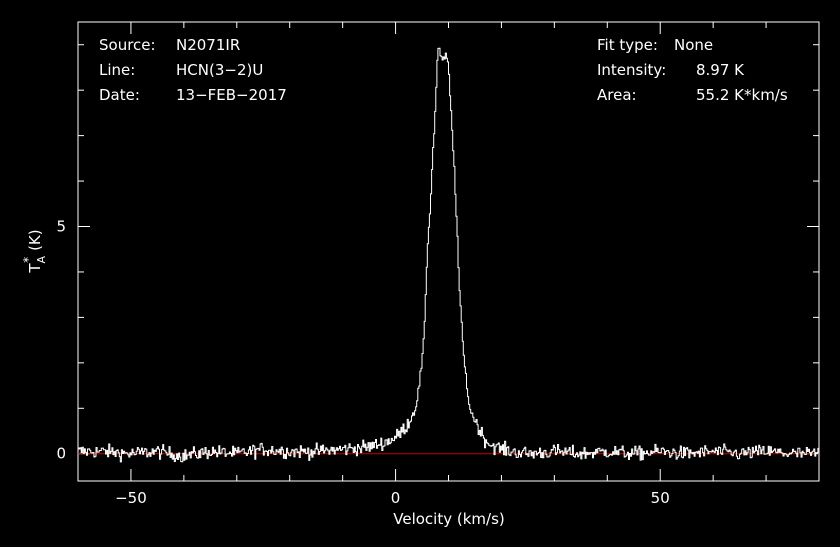  I want to click on y-axis-label-unit: (K), so click(35, 240).